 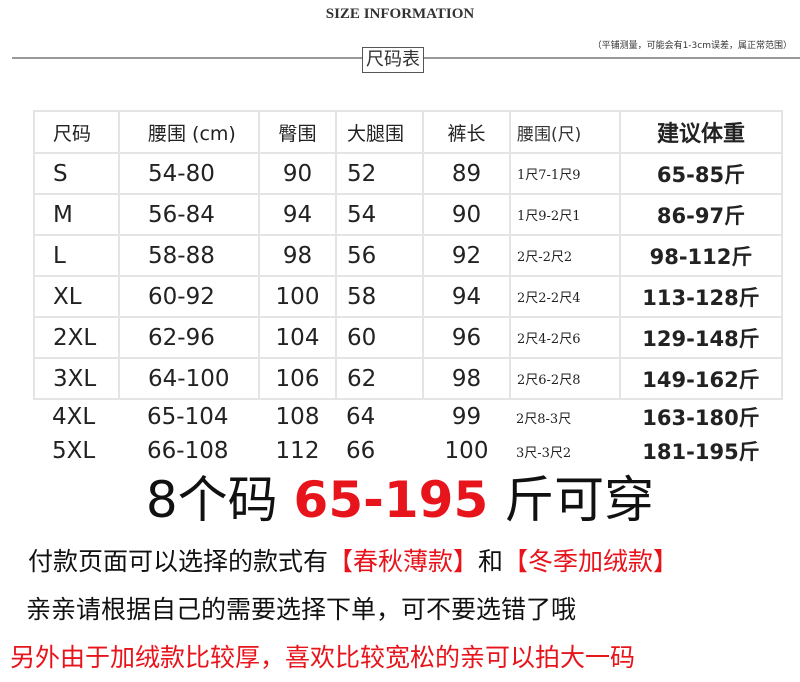 I want to click on table-cell: 113-128斤, so click(x=701, y=296).